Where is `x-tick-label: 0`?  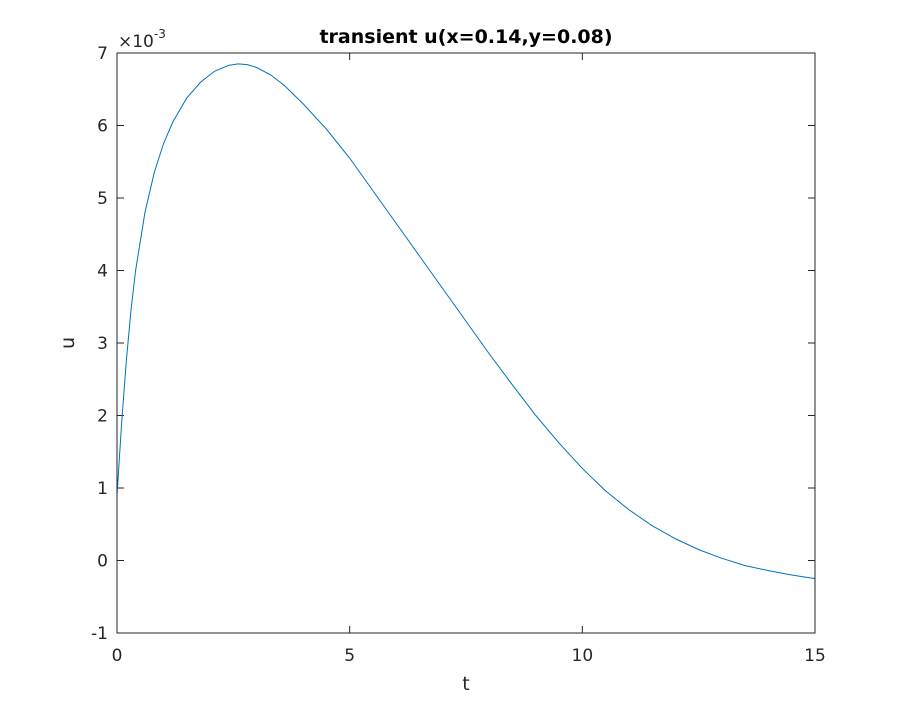 x-tick-label: 0 is located at coordinates (117, 656).